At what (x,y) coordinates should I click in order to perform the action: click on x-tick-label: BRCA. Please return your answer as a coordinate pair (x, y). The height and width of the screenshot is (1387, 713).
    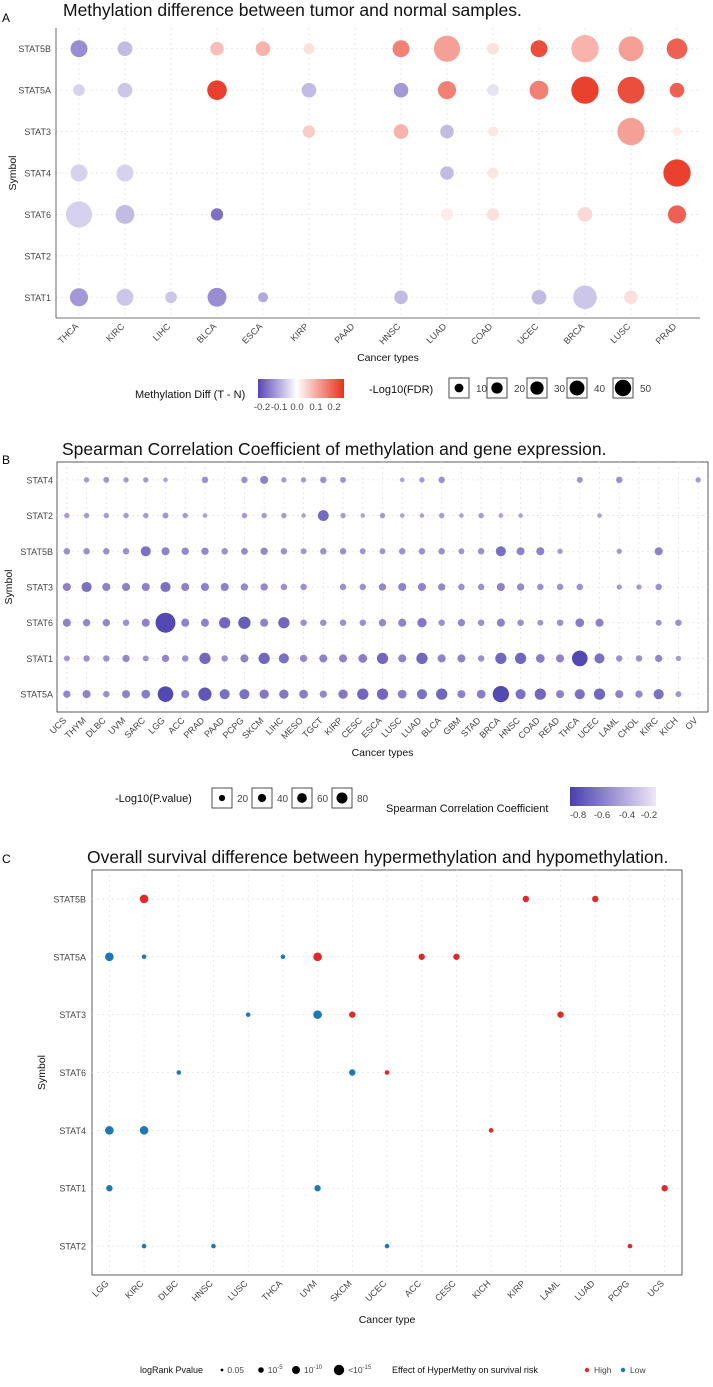
    Looking at the image, I should click on (574, 333).